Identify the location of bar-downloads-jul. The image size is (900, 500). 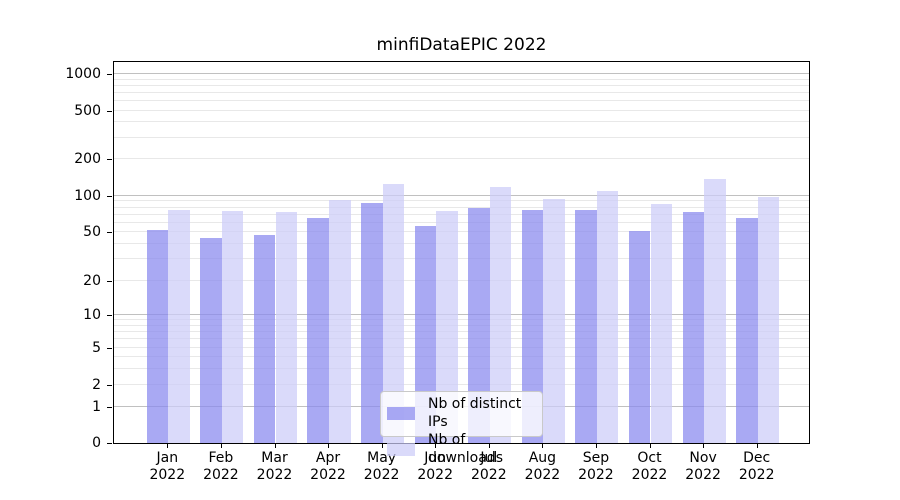
(500, 315).